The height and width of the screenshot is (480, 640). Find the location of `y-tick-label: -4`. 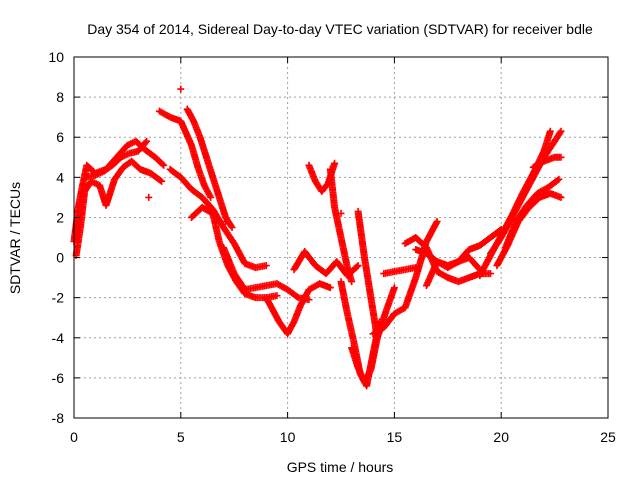

y-tick-label: -4 is located at coordinates (58, 338).